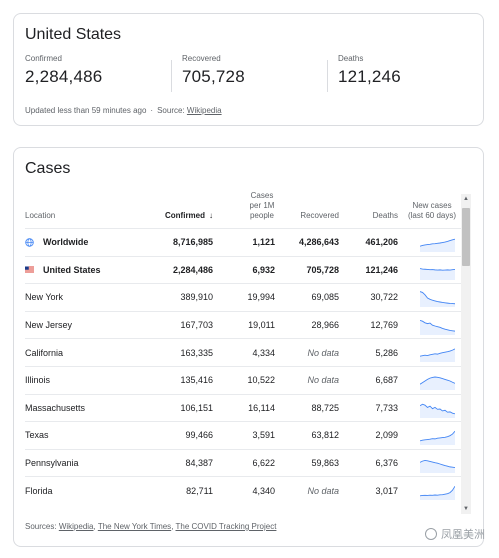 The height and width of the screenshot is (558, 499). What do you see at coordinates (63, 270) in the screenshot?
I see `location-cell: United States` at bounding box center [63, 270].